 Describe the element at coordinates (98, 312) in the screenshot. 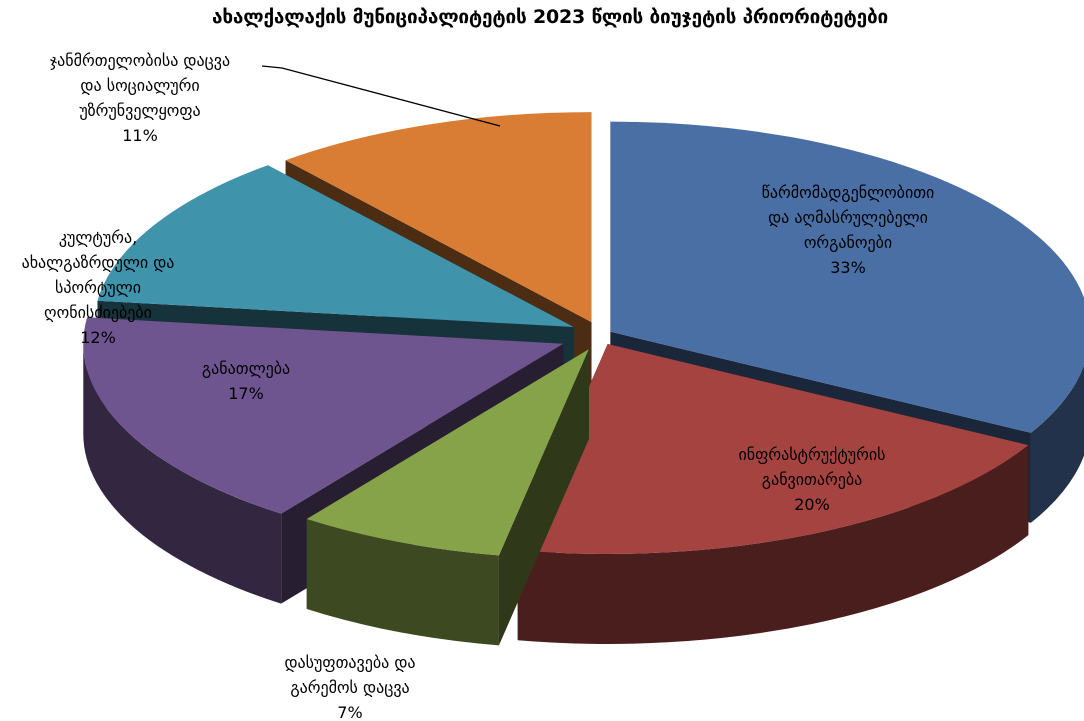

I see `slice-label-line: ღონისძიებები` at that location.